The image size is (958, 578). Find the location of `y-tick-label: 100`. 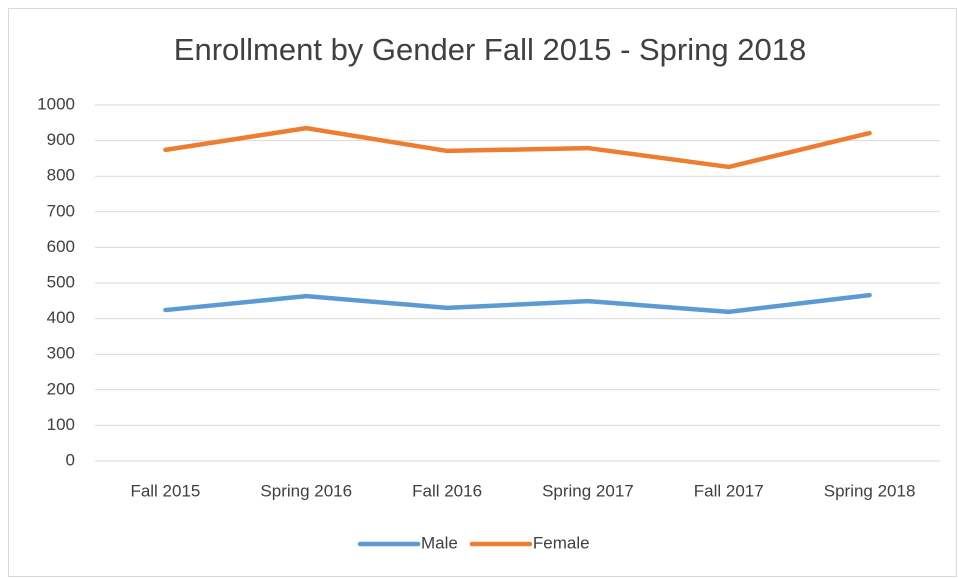

y-tick-label: 100 is located at coordinates (61, 424).